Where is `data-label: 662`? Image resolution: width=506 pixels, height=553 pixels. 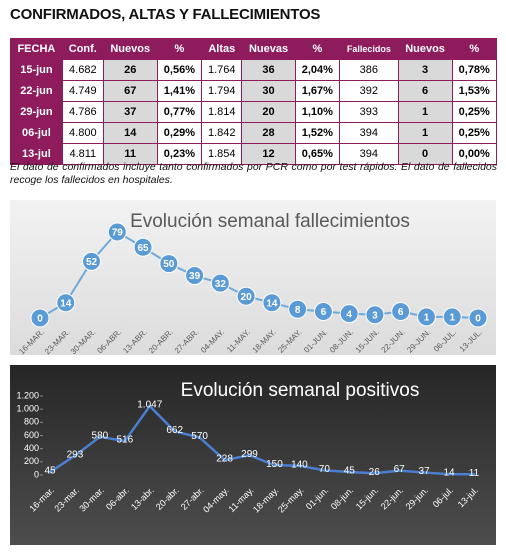
data-label: 662 is located at coordinates (174, 430).